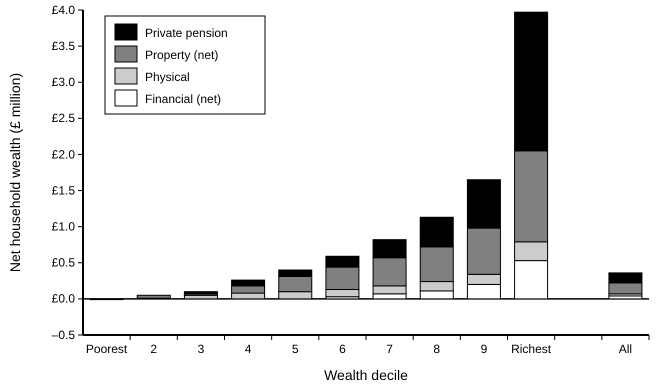 The height and width of the screenshot is (385, 662). Describe the element at coordinates (625, 349) in the screenshot. I see `x-tick-label: All` at that location.